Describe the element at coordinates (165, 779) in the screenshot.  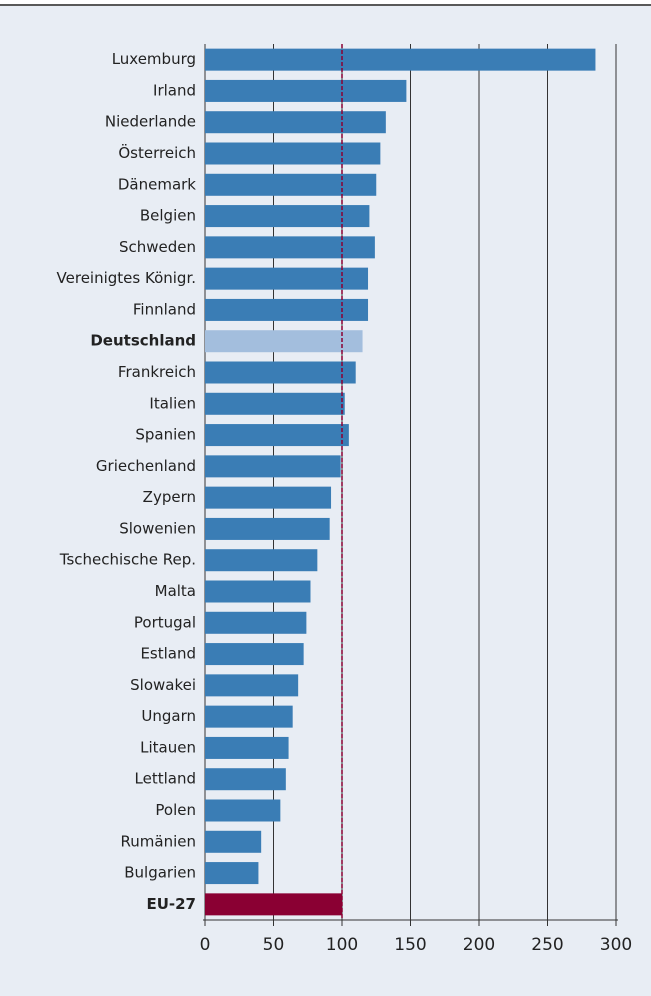
I see `y-tick-label: Lettland` at that location.